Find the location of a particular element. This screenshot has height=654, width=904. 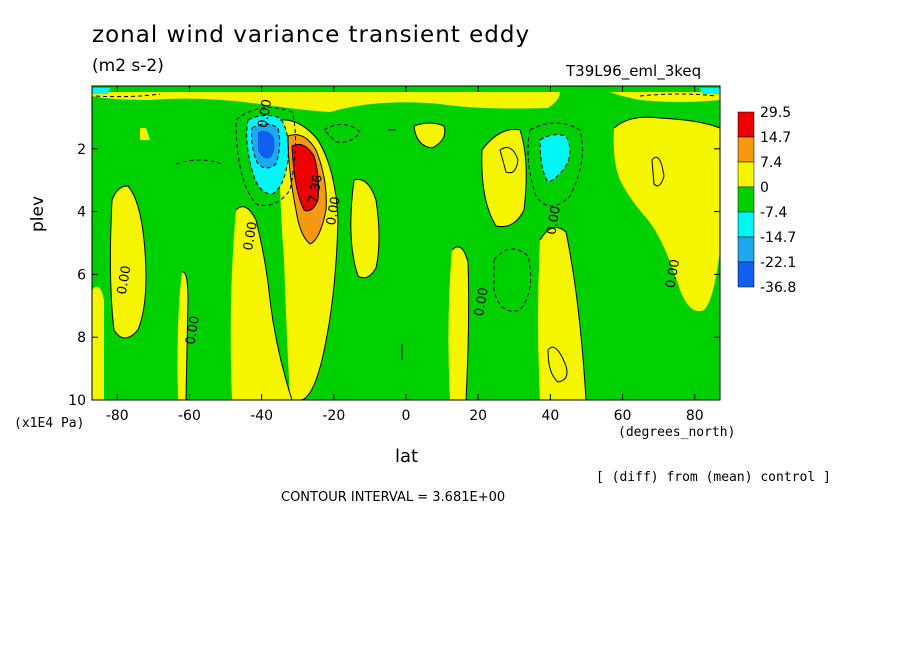

y-axis-units: (x1E4 Pa) is located at coordinates (49, 423).